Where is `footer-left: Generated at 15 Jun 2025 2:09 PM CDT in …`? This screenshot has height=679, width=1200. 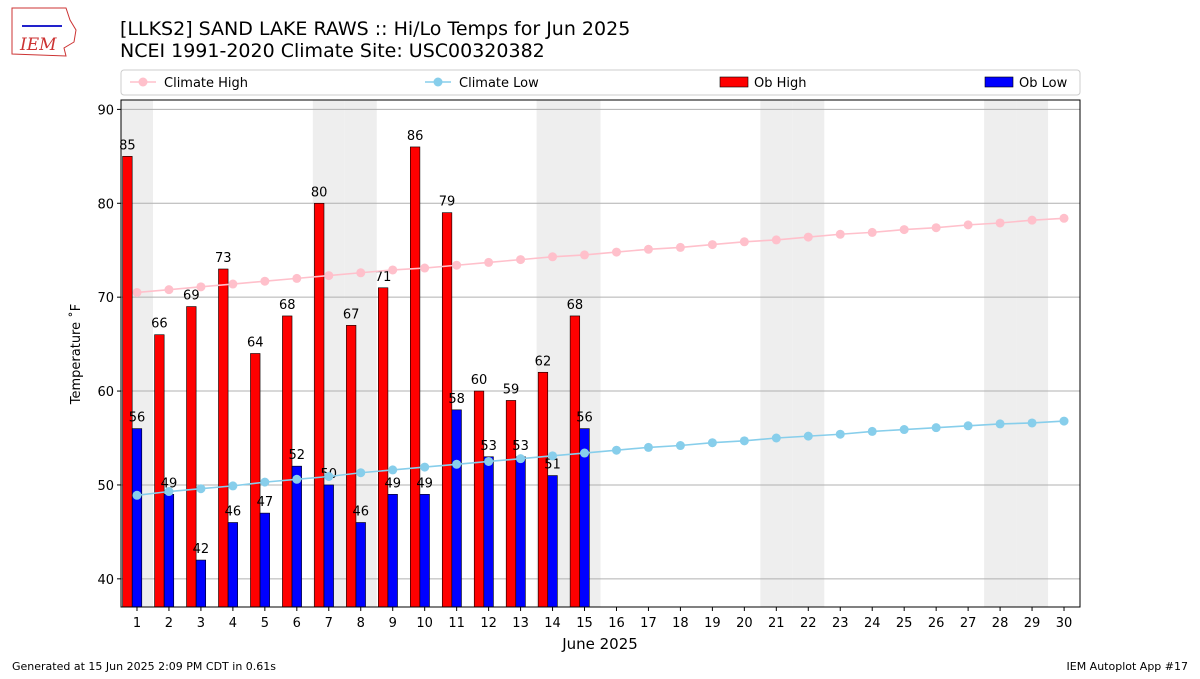 footer-left: Generated at 15 Jun 2025 2:09 PM CDT in … is located at coordinates (144, 666).